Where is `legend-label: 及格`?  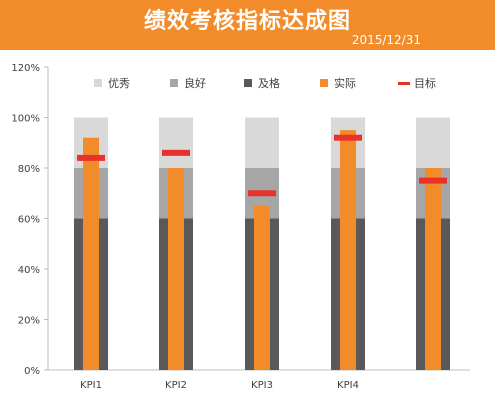
legend-label: 及格 is located at coordinates (269, 83).